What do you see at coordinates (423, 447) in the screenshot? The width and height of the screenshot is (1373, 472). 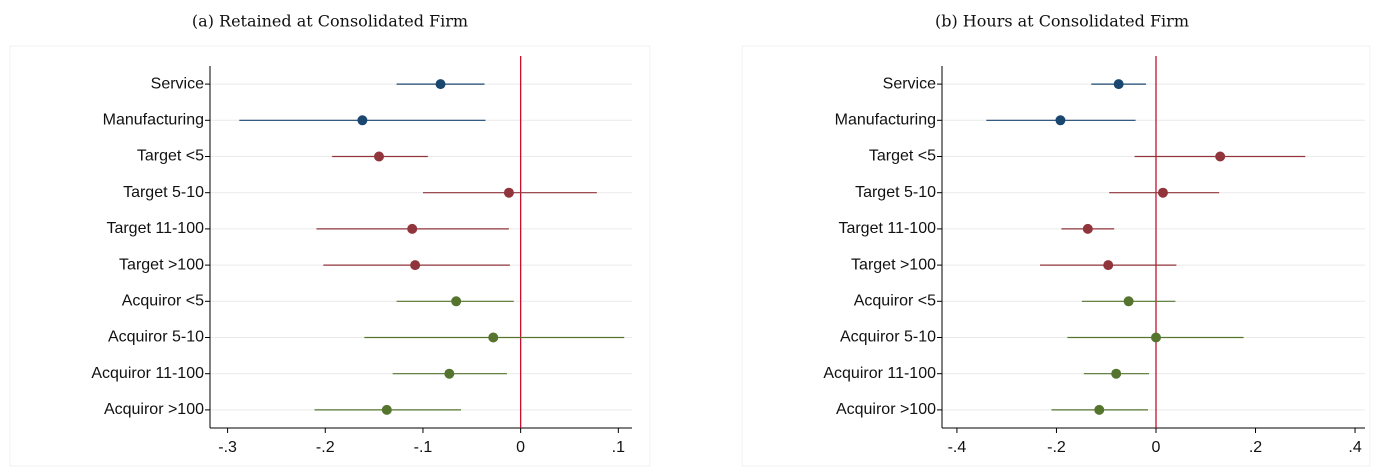 I see `x-tick-label: -.1` at bounding box center [423, 447].